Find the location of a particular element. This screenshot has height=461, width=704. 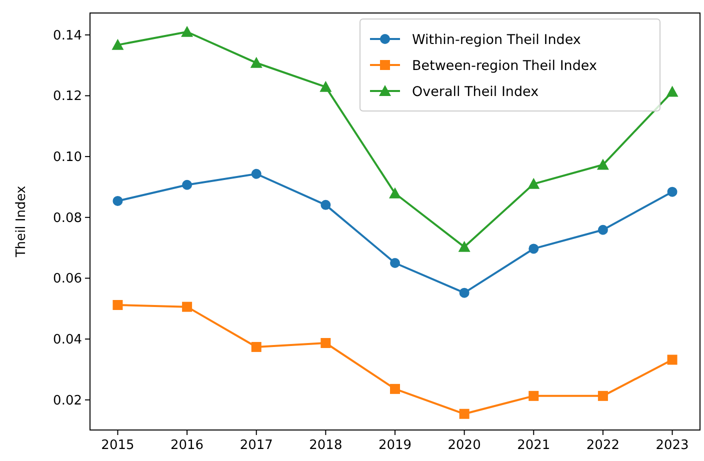

legend-label: Within-region Theil Index is located at coordinates (496, 40).